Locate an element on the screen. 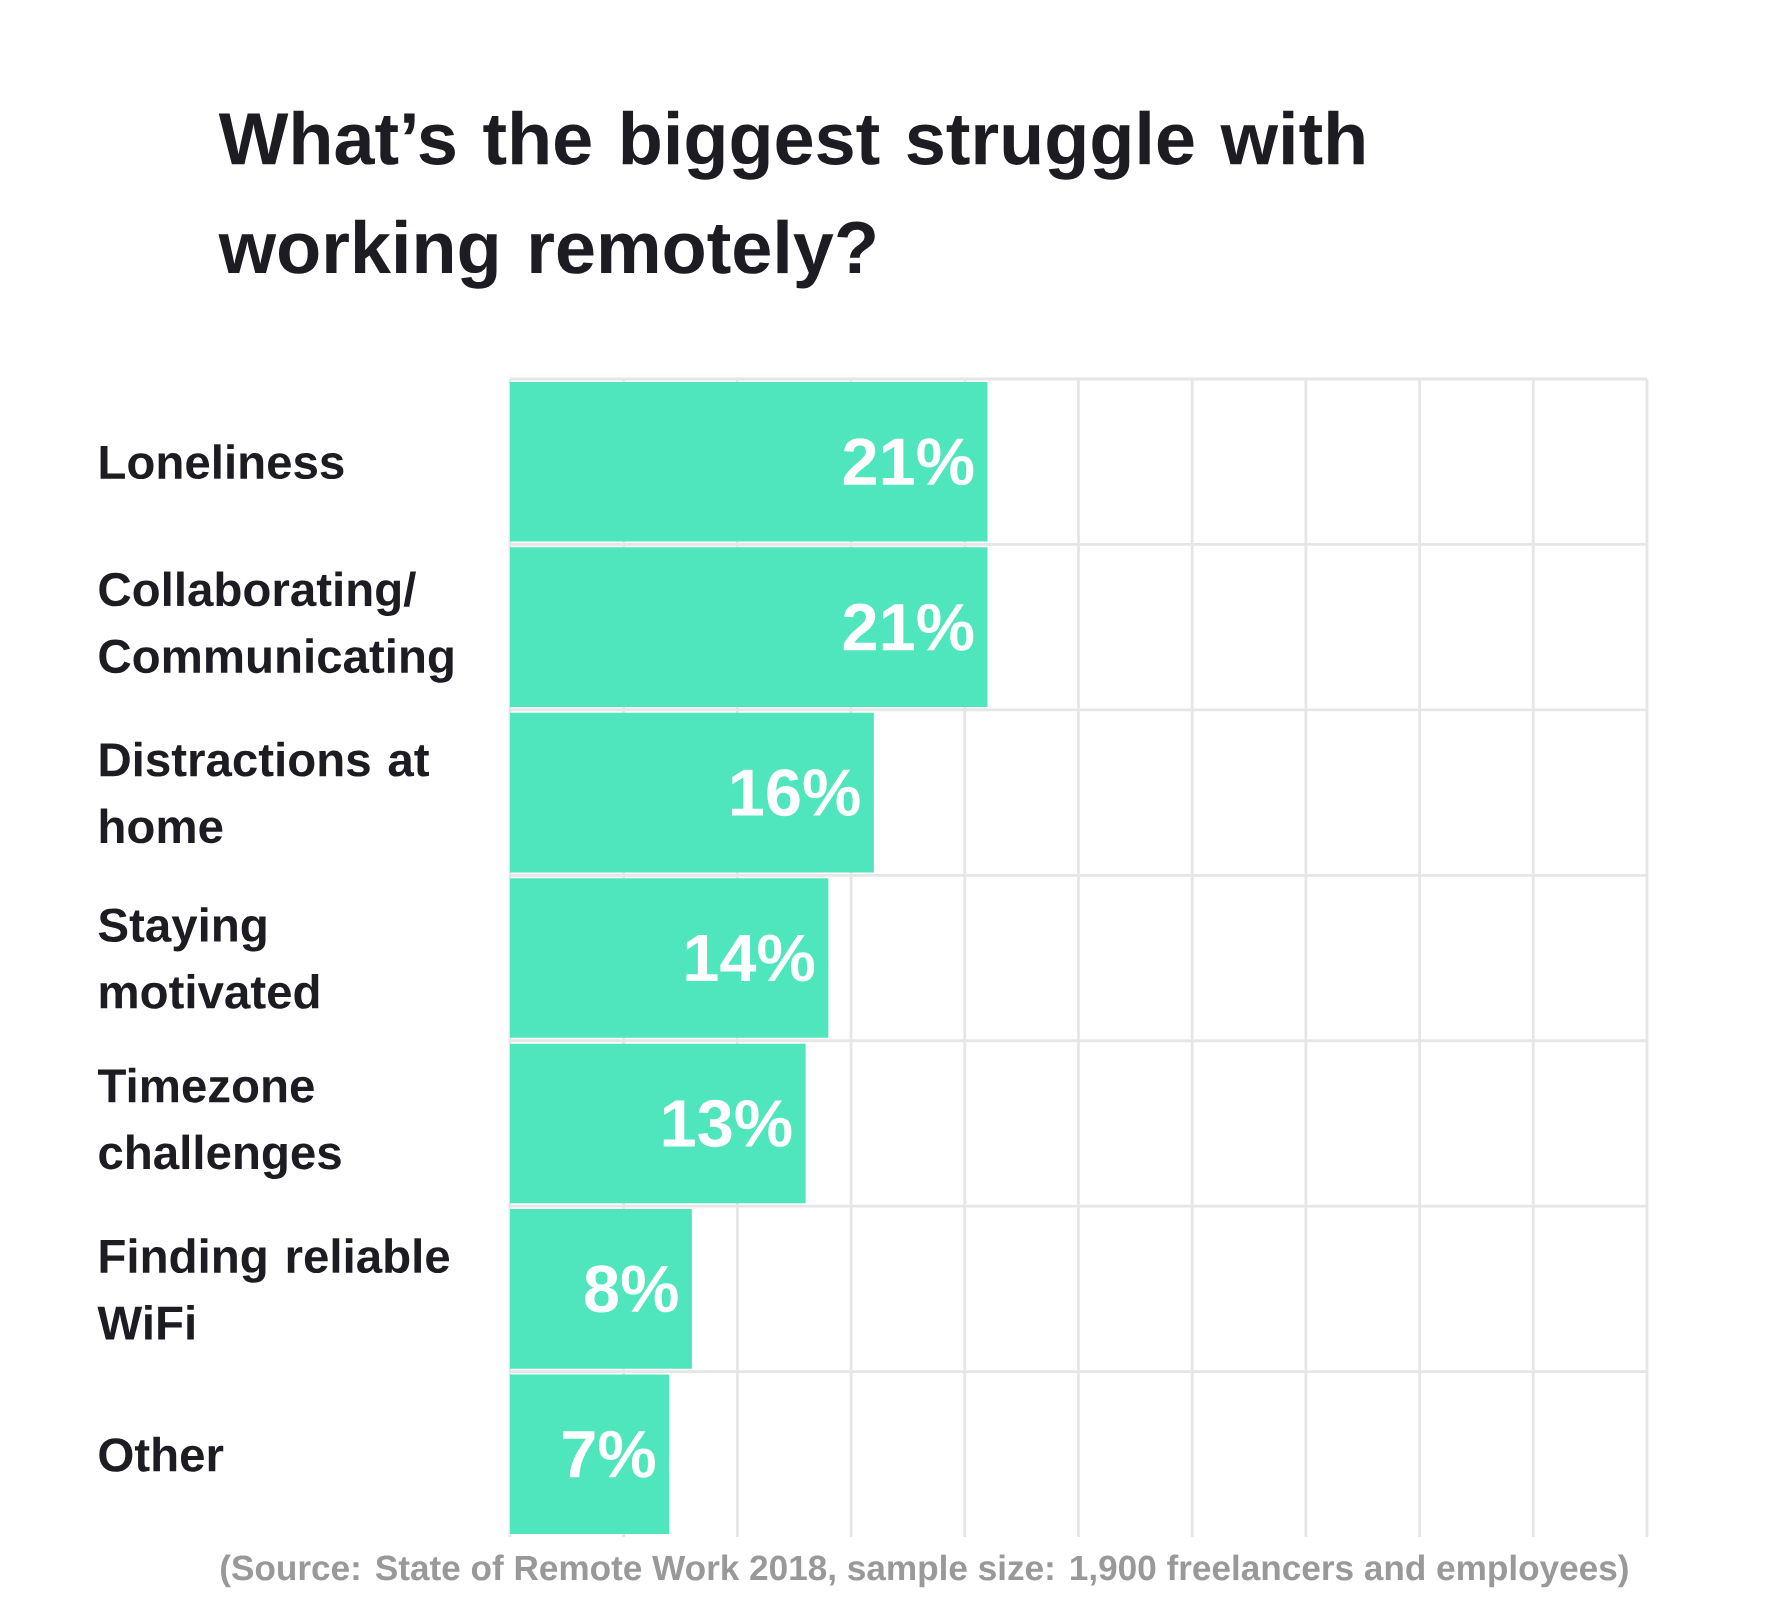 Image resolution: width=1772 pixels, height=1610 pixels. chart-title: What’s the biggest struggle with working remotely? is located at coordinates (791, 199).